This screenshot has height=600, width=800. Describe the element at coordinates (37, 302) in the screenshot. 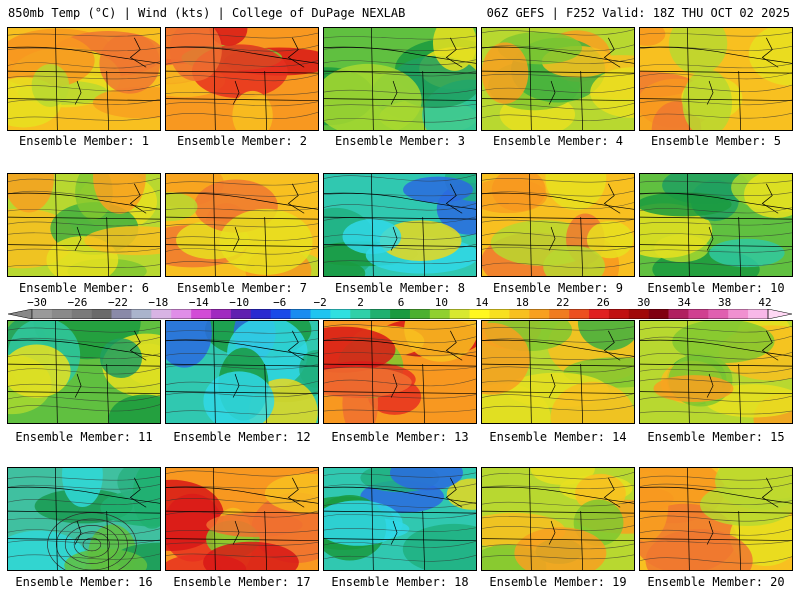

I see `colorbar-tick-label: −30` at that location.